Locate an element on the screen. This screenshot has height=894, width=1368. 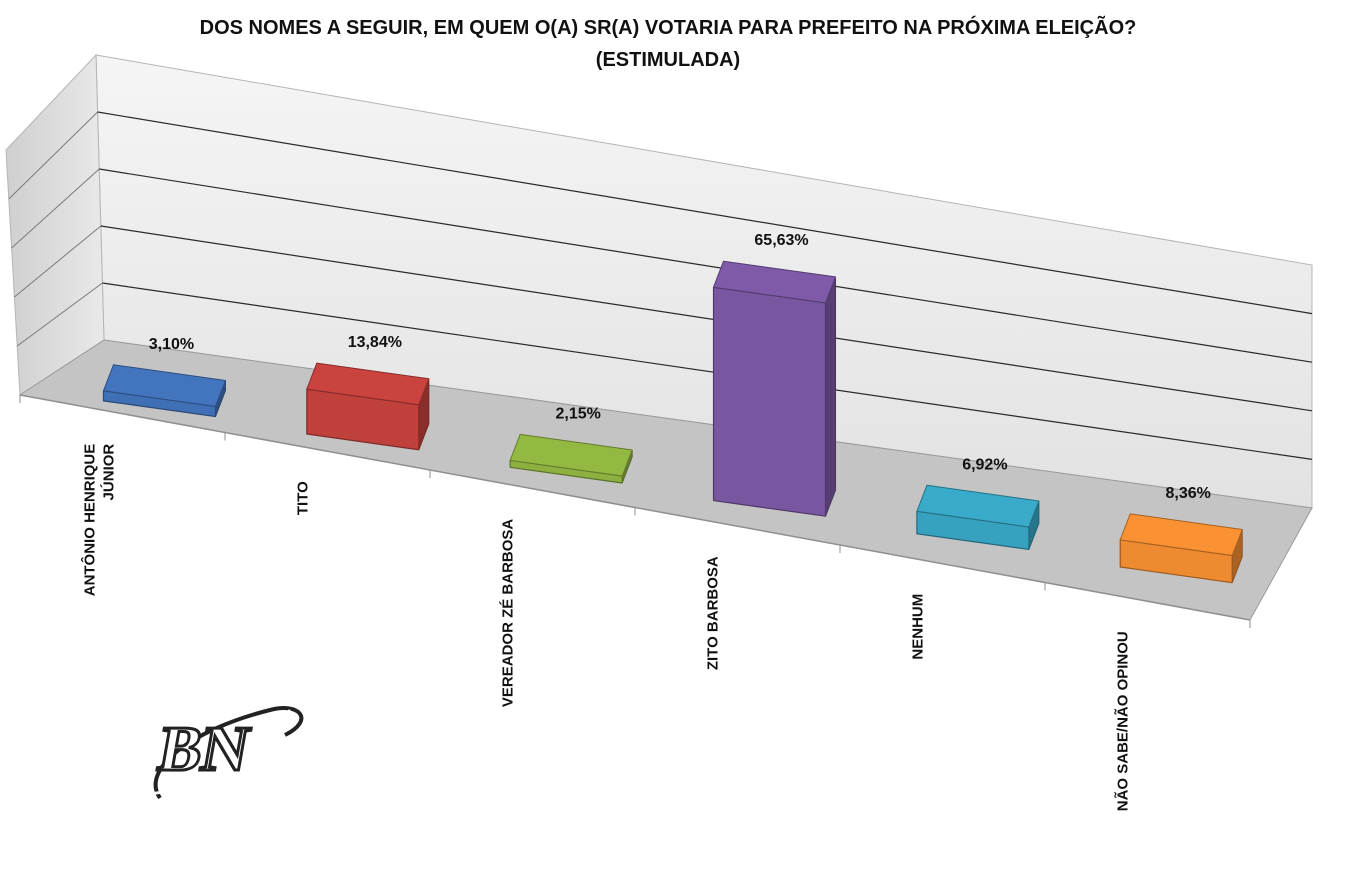
data-label: 65,63% is located at coordinates (781, 240).